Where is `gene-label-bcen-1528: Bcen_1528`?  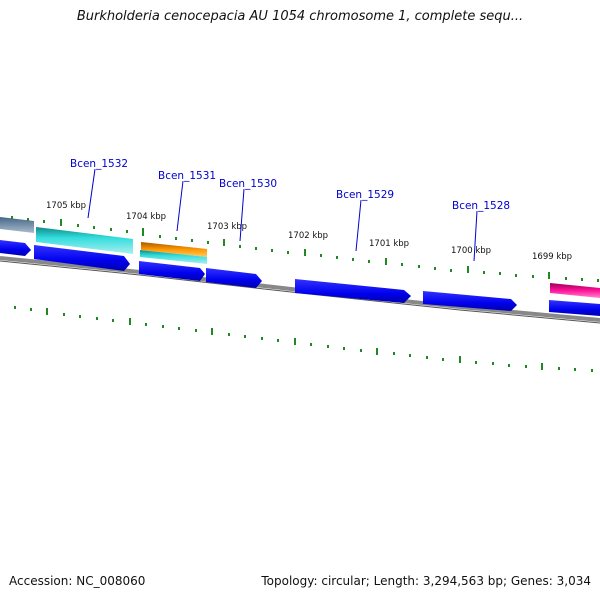
gene-label-bcen-1528: Bcen_1528 is located at coordinates (481, 206).